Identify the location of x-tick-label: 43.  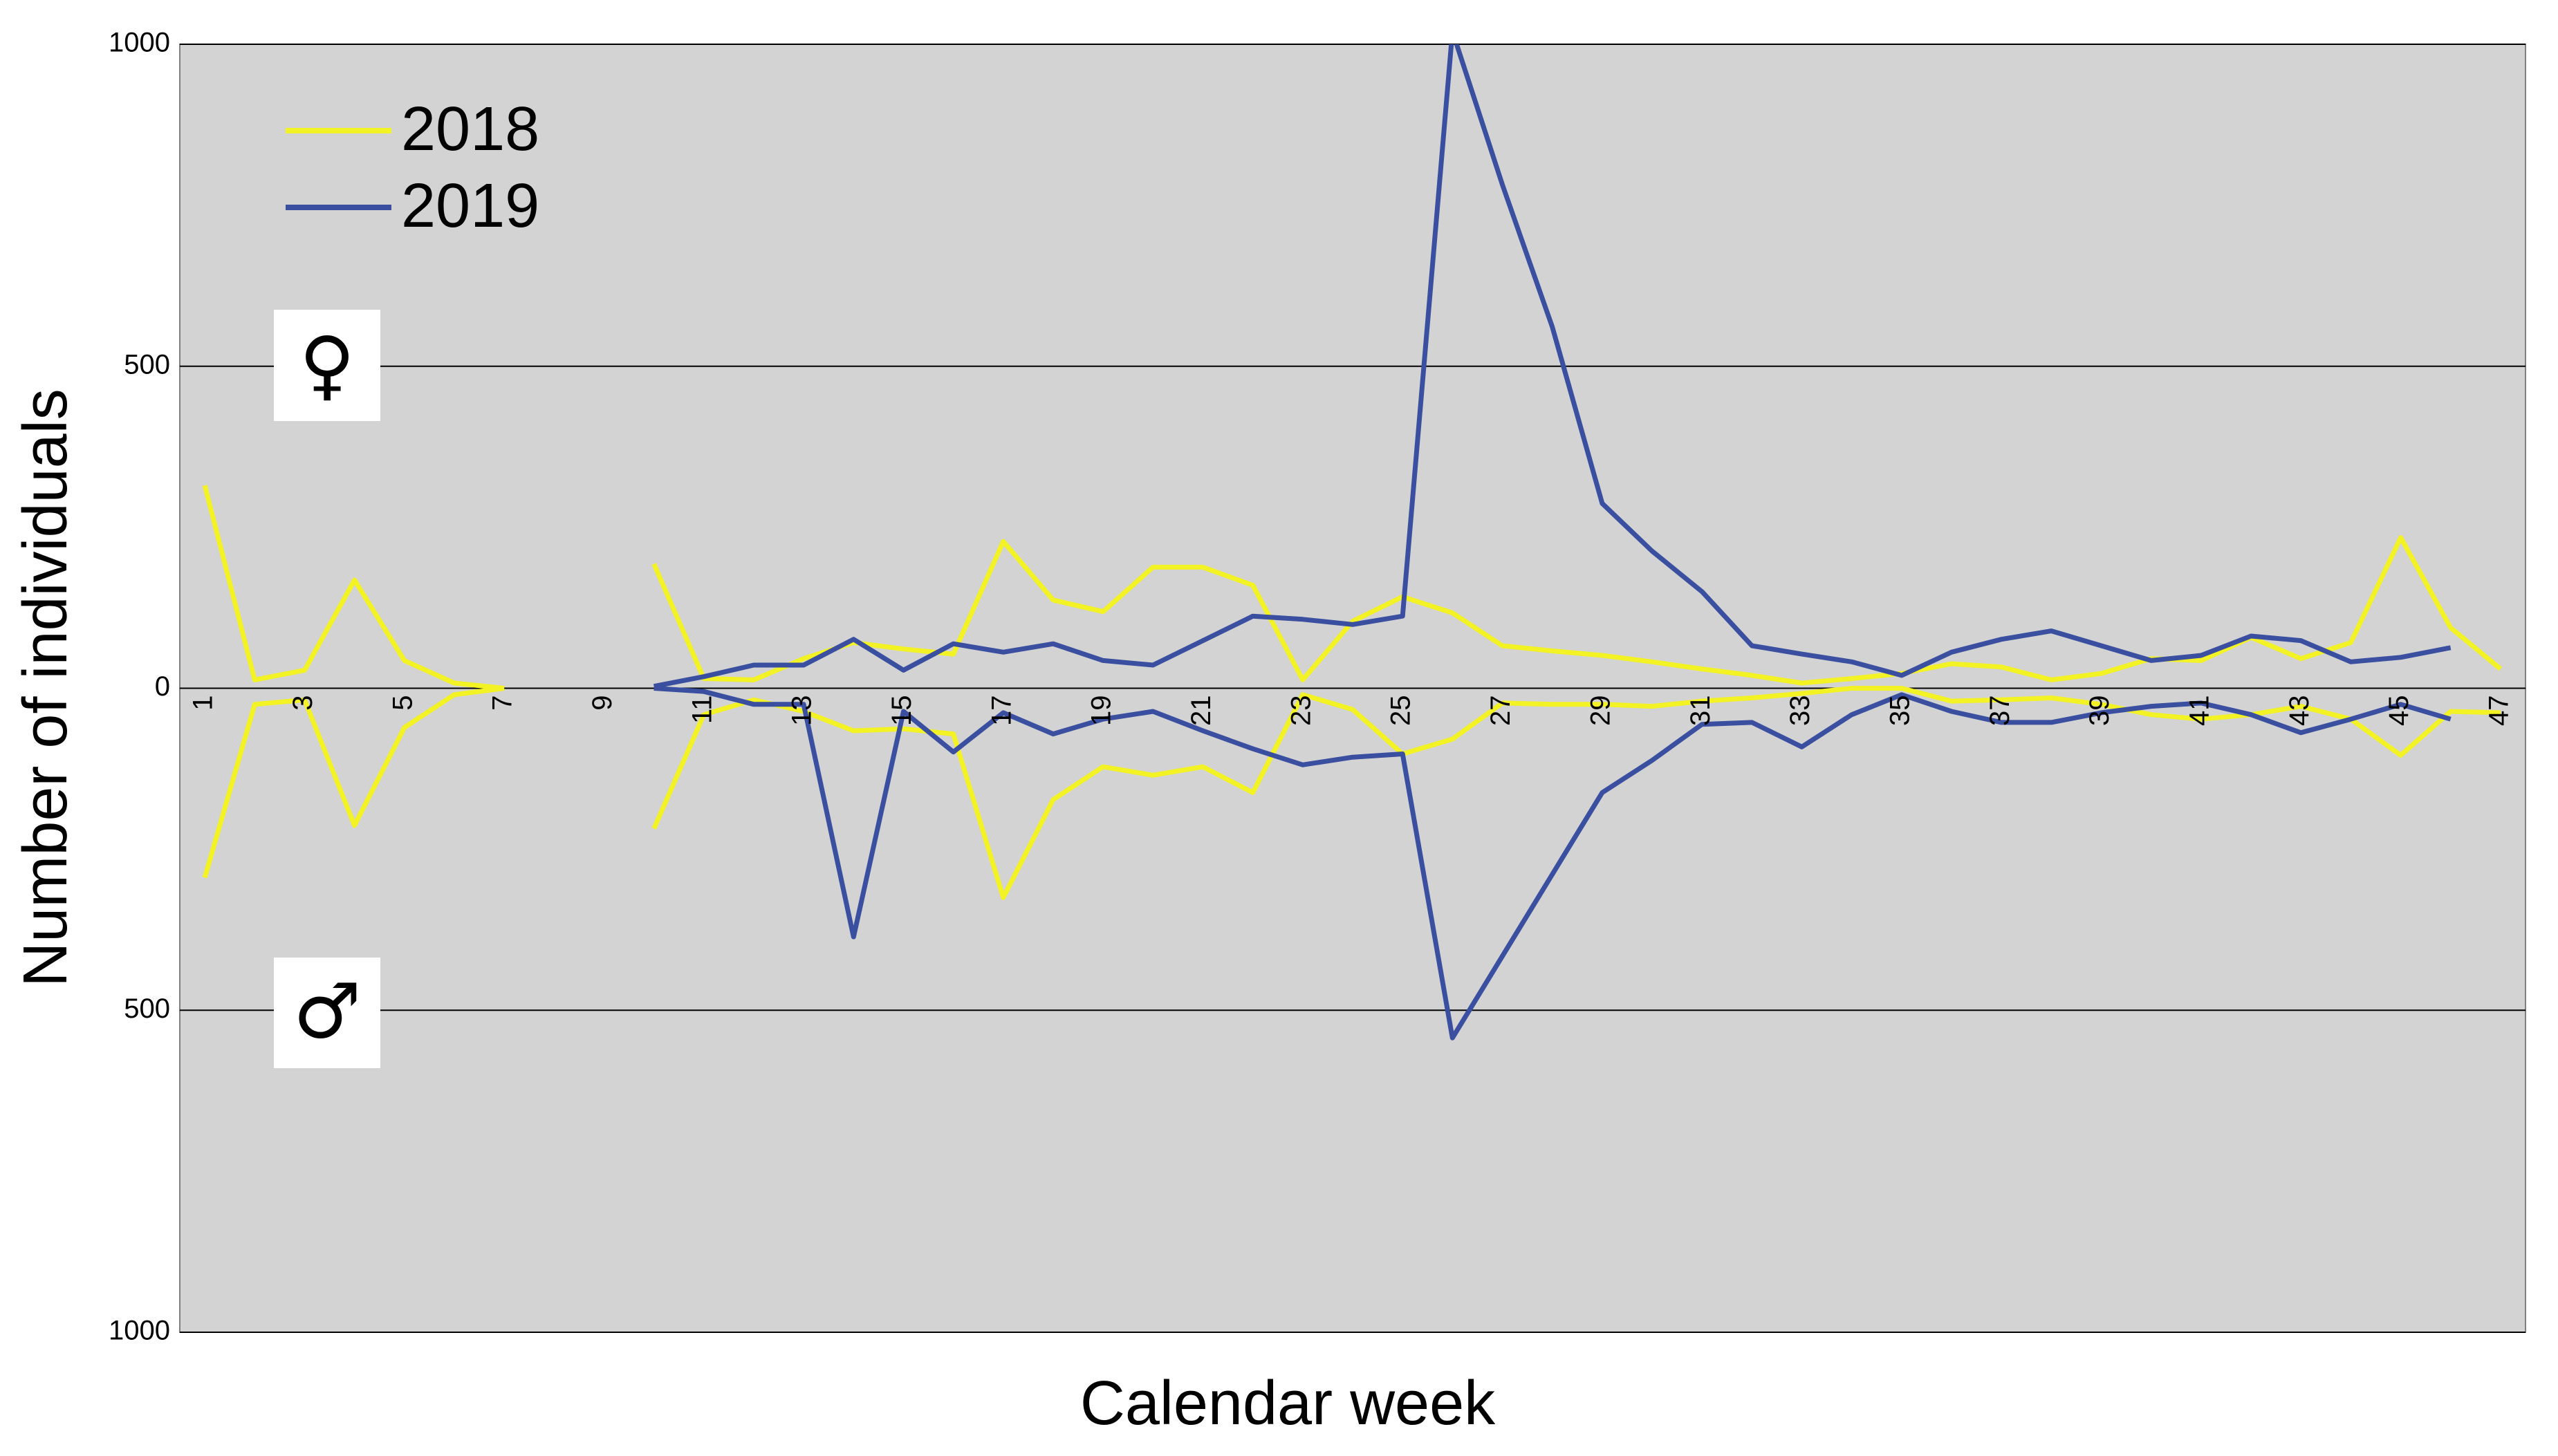
(2299, 711).